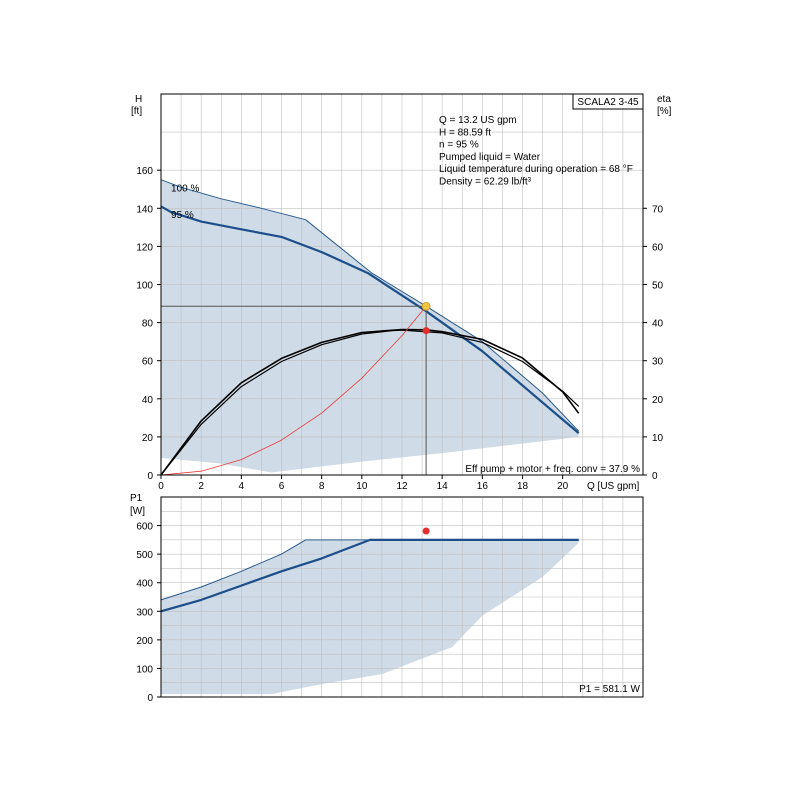 The height and width of the screenshot is (800, 800). I want to click on x-tick-label: 12, so click(402, 486).